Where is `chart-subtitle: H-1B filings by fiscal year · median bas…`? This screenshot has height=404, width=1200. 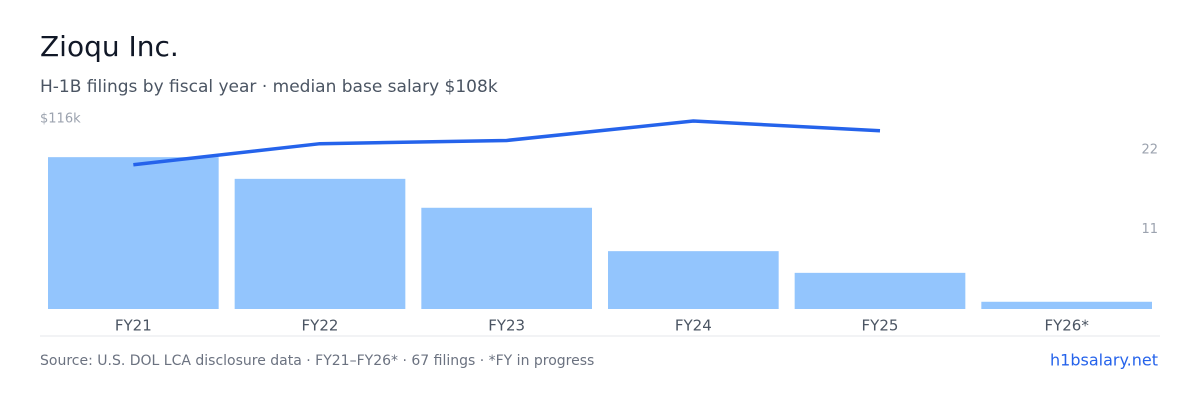 chart-subtitle: H-1B filings by fiscal year · median bas… is located at coordinates (269, 87).